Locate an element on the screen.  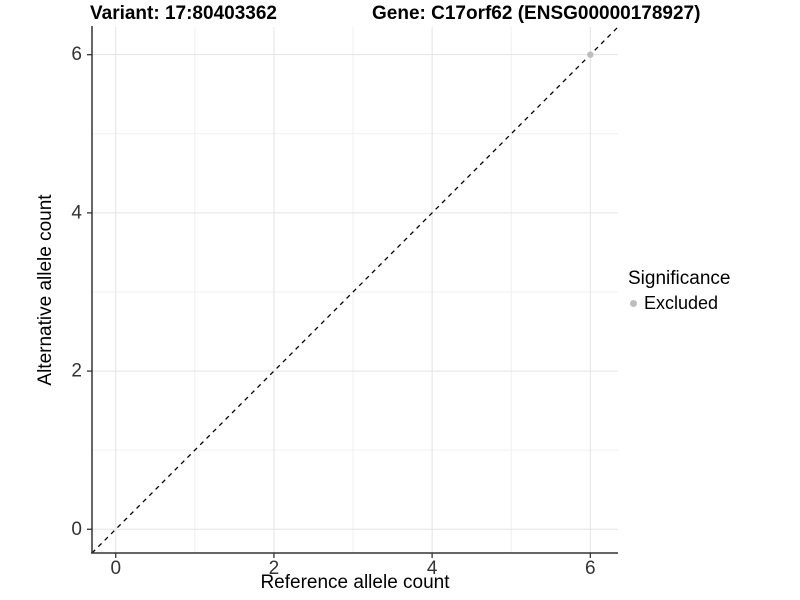
x-tick-label: 0 is located at coordinates (115, 568).